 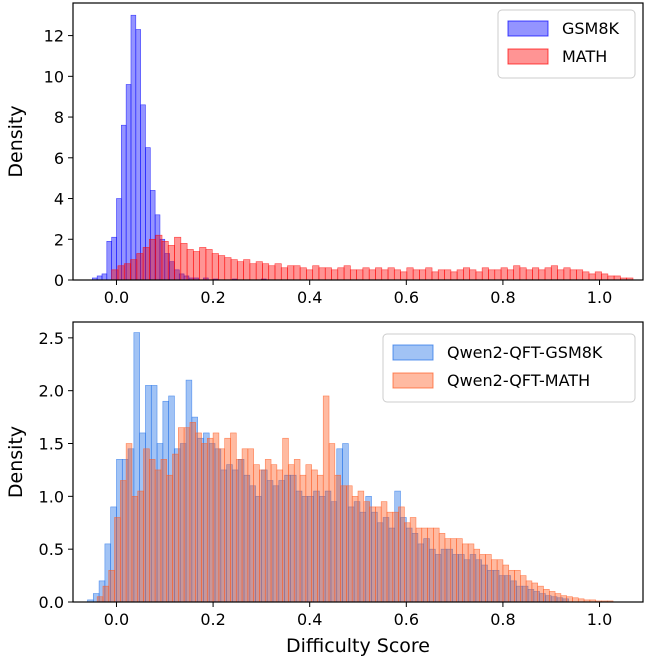 What do you see at coordinates (54, 76) in the screenshot?
I see `y-tick-label: 10` at bounding box center [54, 76].